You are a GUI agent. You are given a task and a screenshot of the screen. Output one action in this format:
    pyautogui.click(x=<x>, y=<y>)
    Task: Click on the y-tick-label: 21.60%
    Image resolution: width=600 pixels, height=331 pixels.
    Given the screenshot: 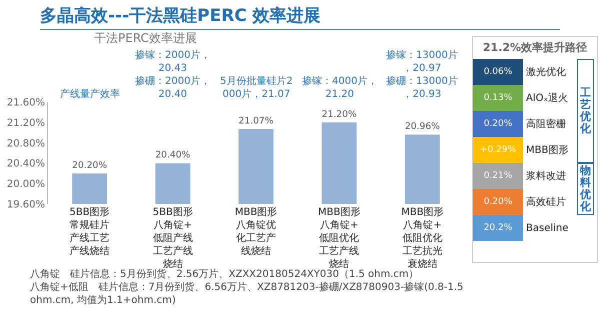 What is the action you would take?
    pyautogui.click(x=25, y=103)
    